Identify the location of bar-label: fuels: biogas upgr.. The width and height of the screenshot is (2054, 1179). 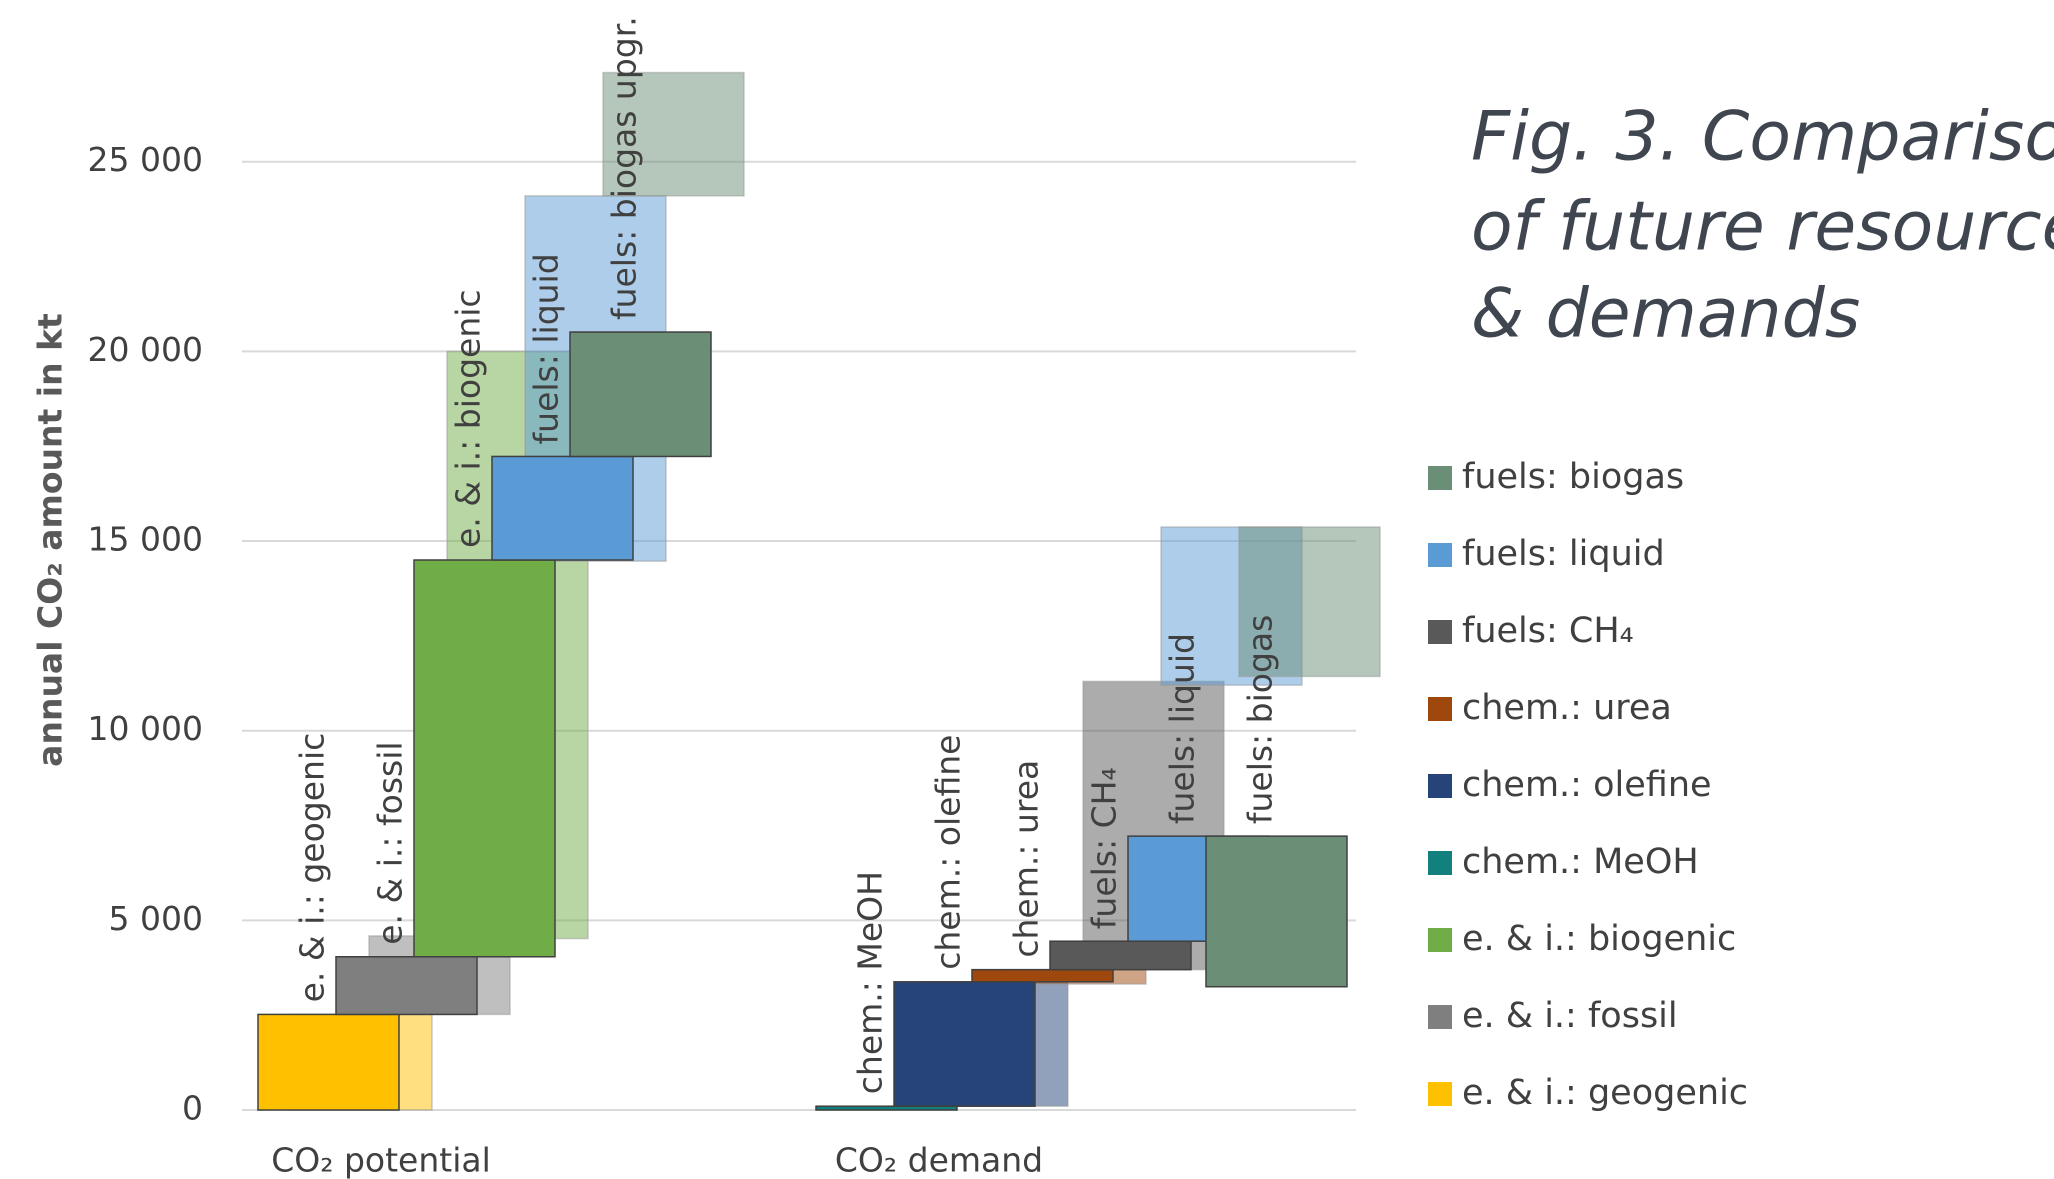
(624, 168).